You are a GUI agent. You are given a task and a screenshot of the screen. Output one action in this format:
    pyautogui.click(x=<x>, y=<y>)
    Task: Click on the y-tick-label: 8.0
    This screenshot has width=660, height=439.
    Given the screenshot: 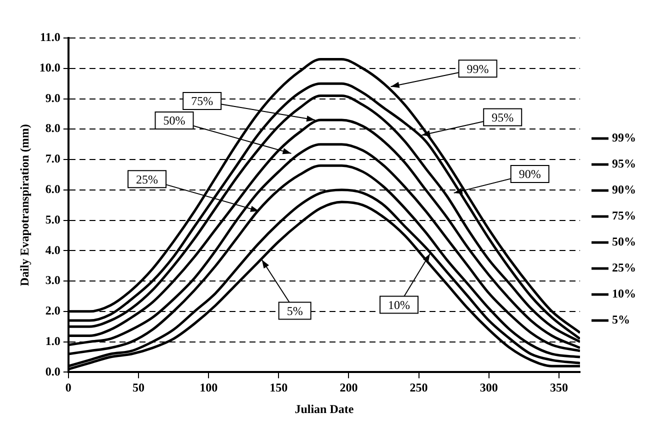 What is the action you would take?
    pyautogui.click(x=52, y=128)
    